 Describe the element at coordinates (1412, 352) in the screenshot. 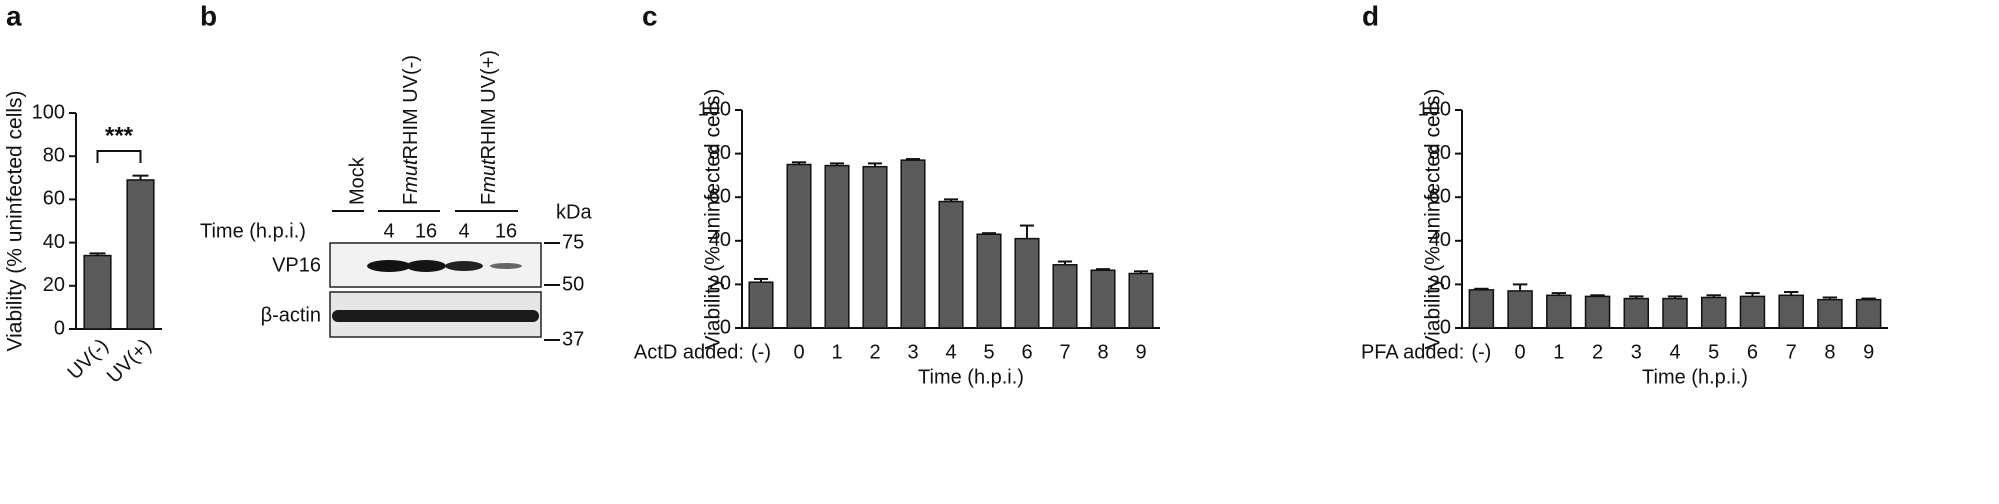

I see `row-label: PFA added:` at that location.